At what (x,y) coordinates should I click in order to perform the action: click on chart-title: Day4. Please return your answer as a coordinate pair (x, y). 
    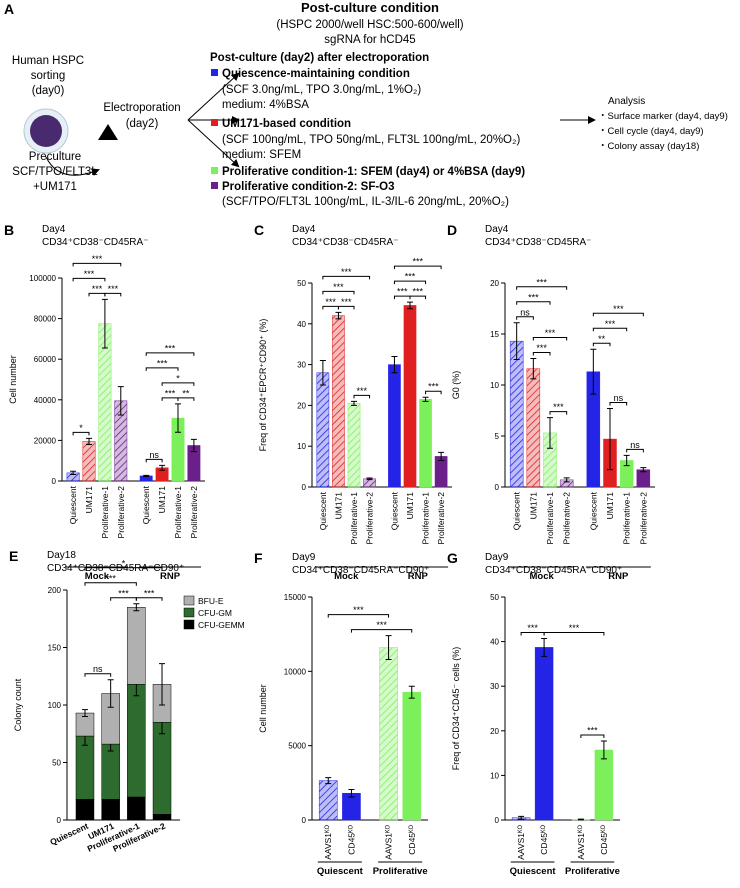
    Looking at the image, I should click on (497, 229).